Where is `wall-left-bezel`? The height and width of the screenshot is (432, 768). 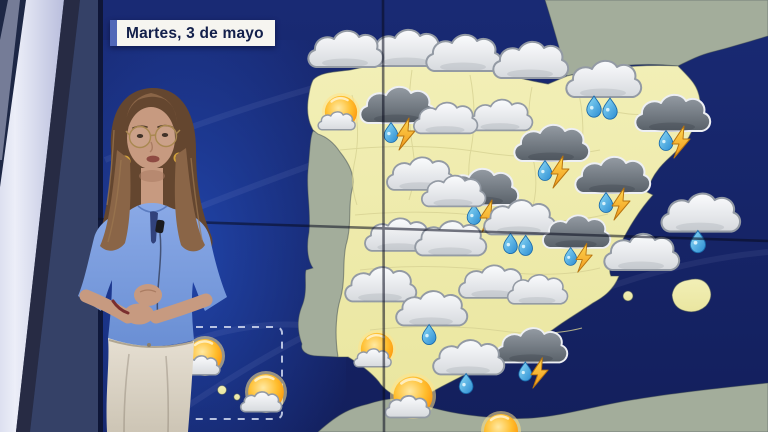
wall-left-bezel is located at coordinates (99, 216).